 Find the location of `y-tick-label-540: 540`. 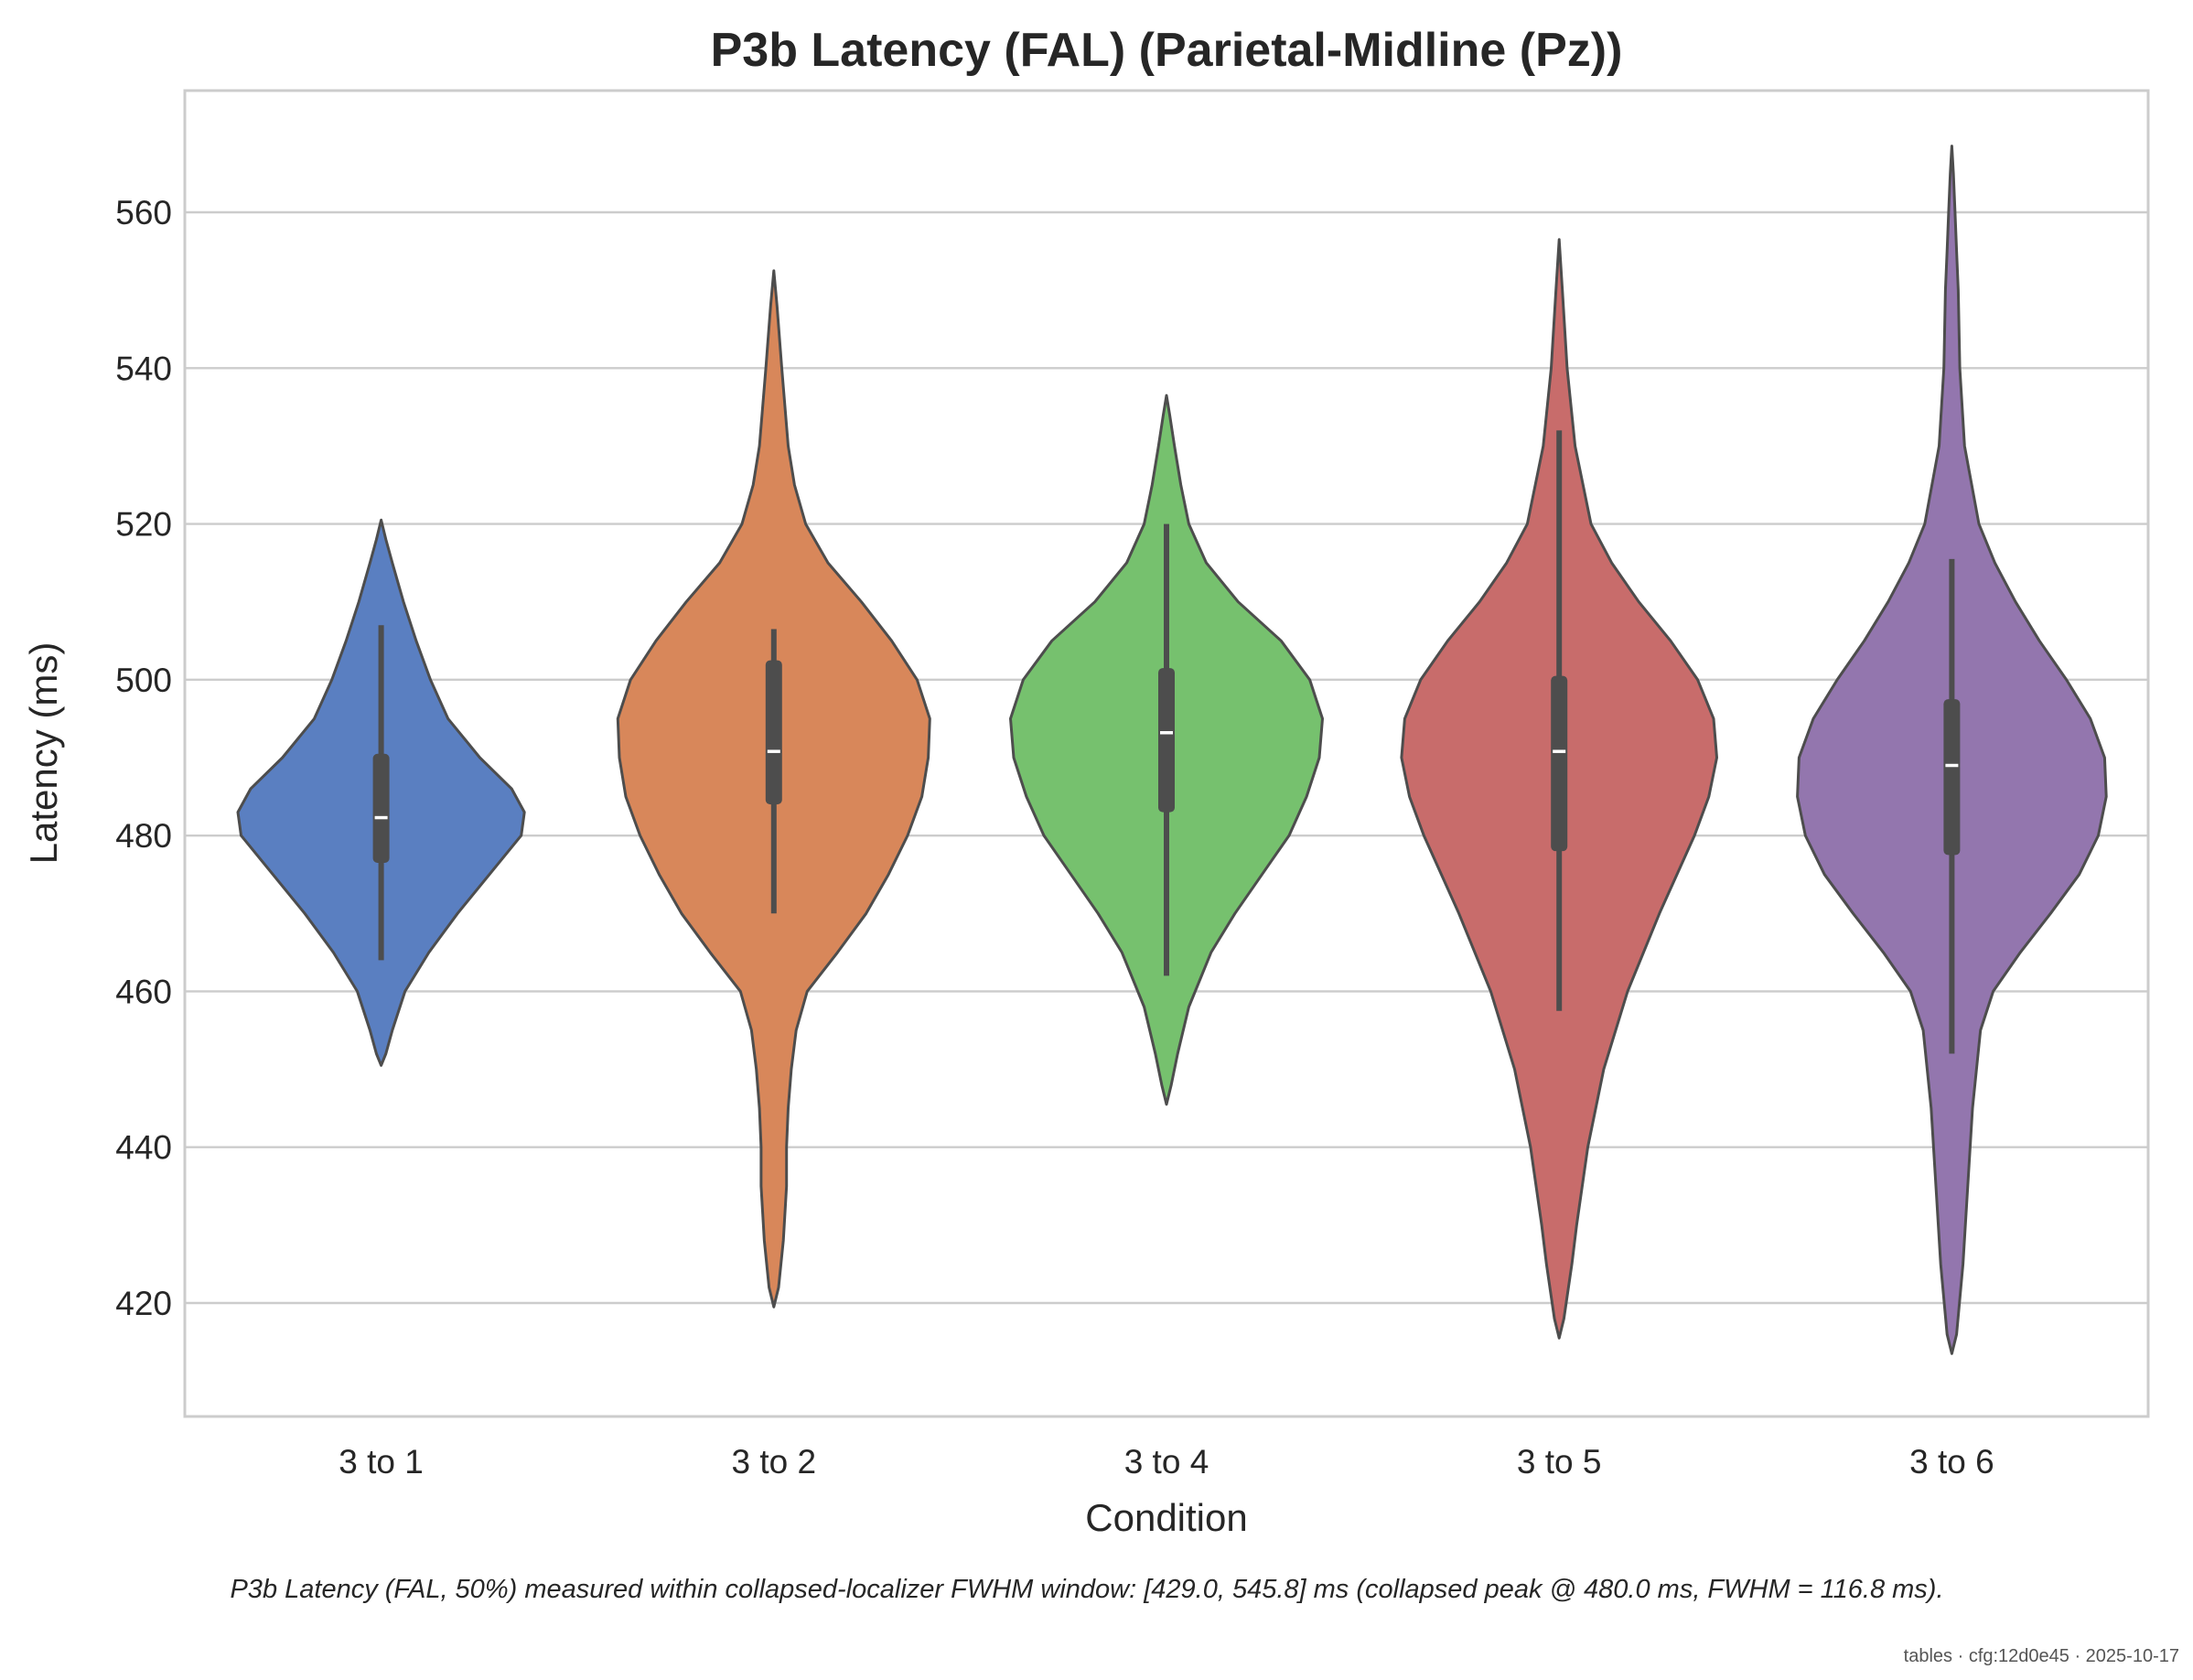

y-tick-label-540: 540 is located at coordinates (143, 368).